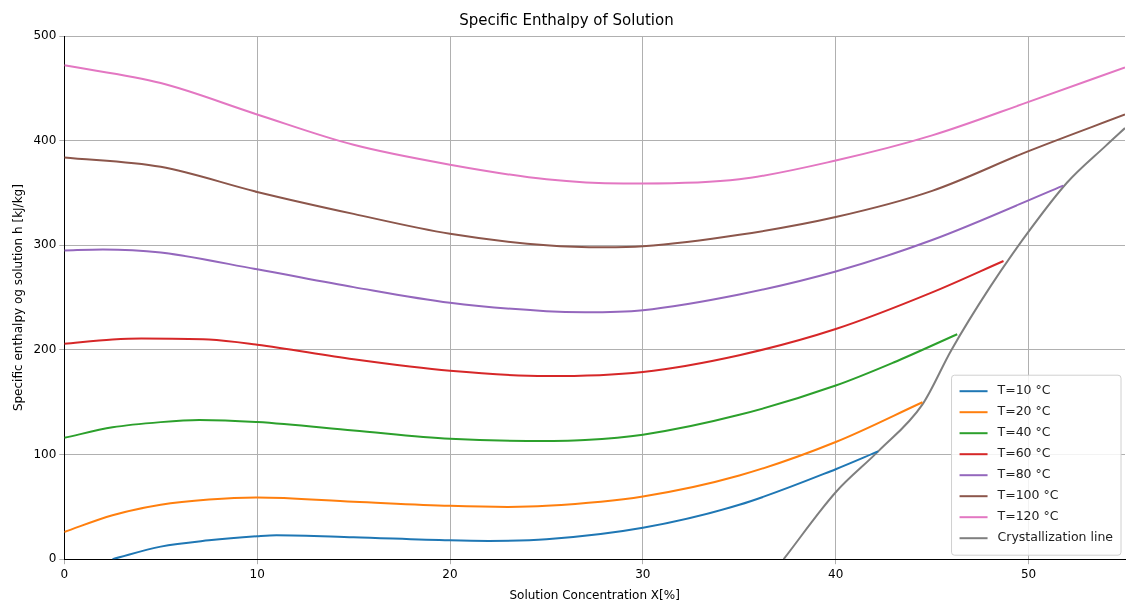 The width and height of the screenshot is (1137, 615). I want to click on y-tick-label: 100, so click(45, 453).